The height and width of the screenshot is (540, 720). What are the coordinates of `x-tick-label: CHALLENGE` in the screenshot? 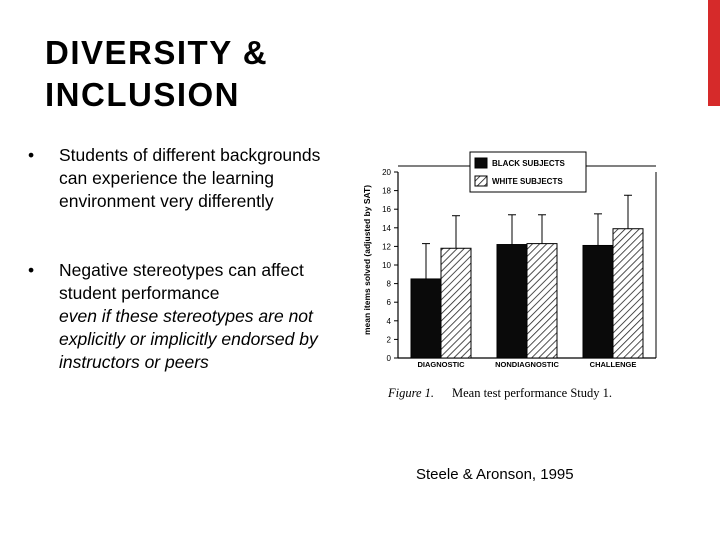 It's located at (613, 364).